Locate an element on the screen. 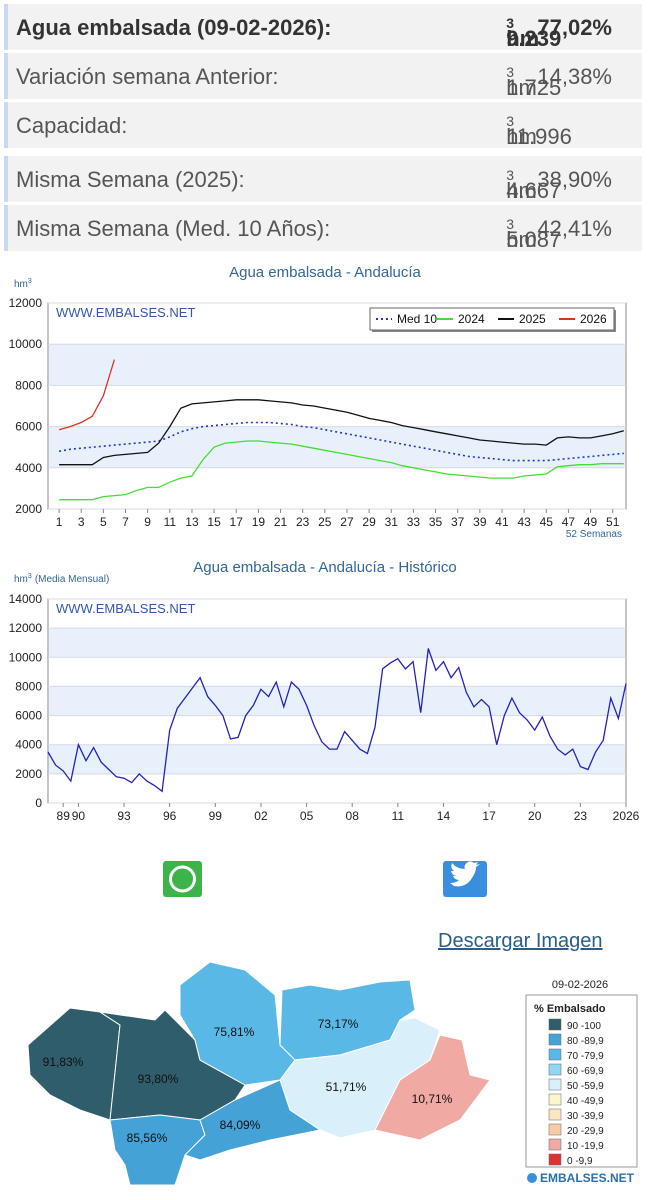  region-label: 84,09% is located at coordinates (240, 1125).